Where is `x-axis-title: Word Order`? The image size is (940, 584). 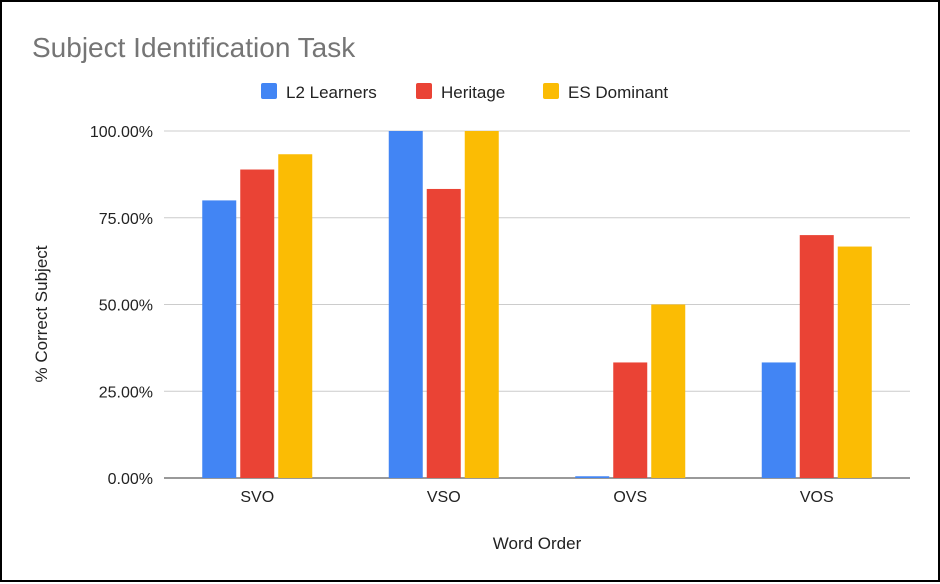
x-axis-title: Word Order is located at coordinates (537, 543).